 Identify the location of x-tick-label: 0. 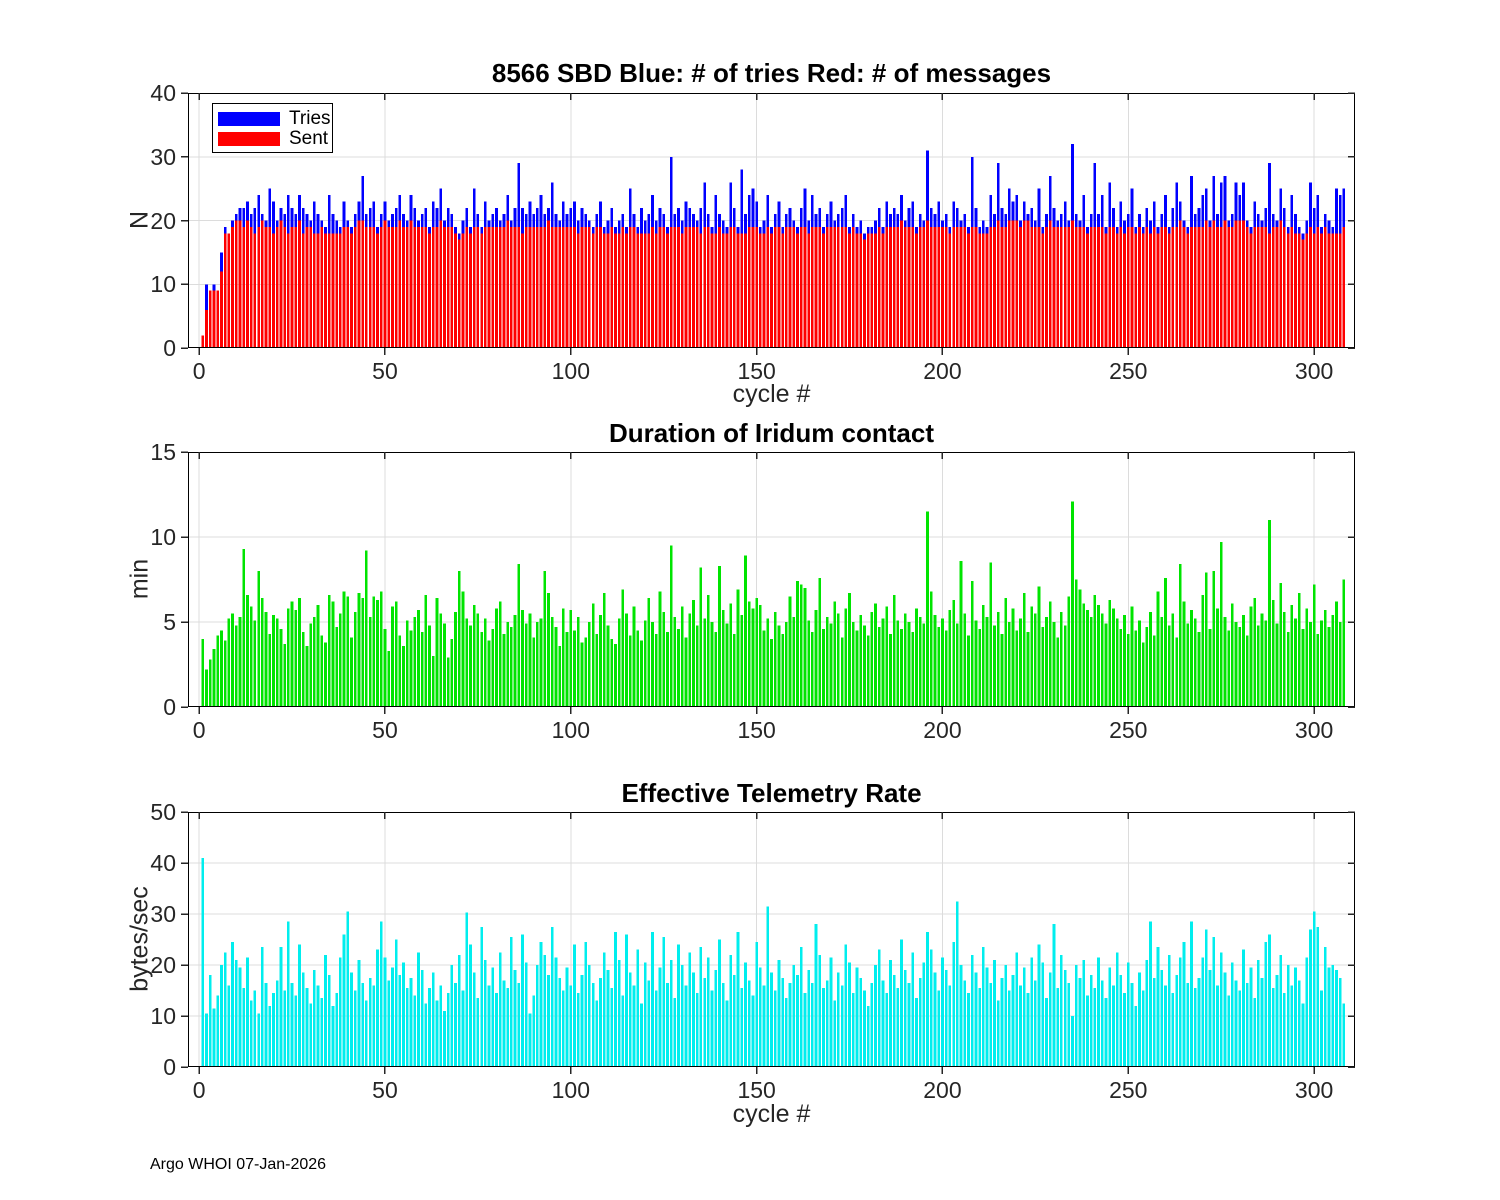
(199, 371).